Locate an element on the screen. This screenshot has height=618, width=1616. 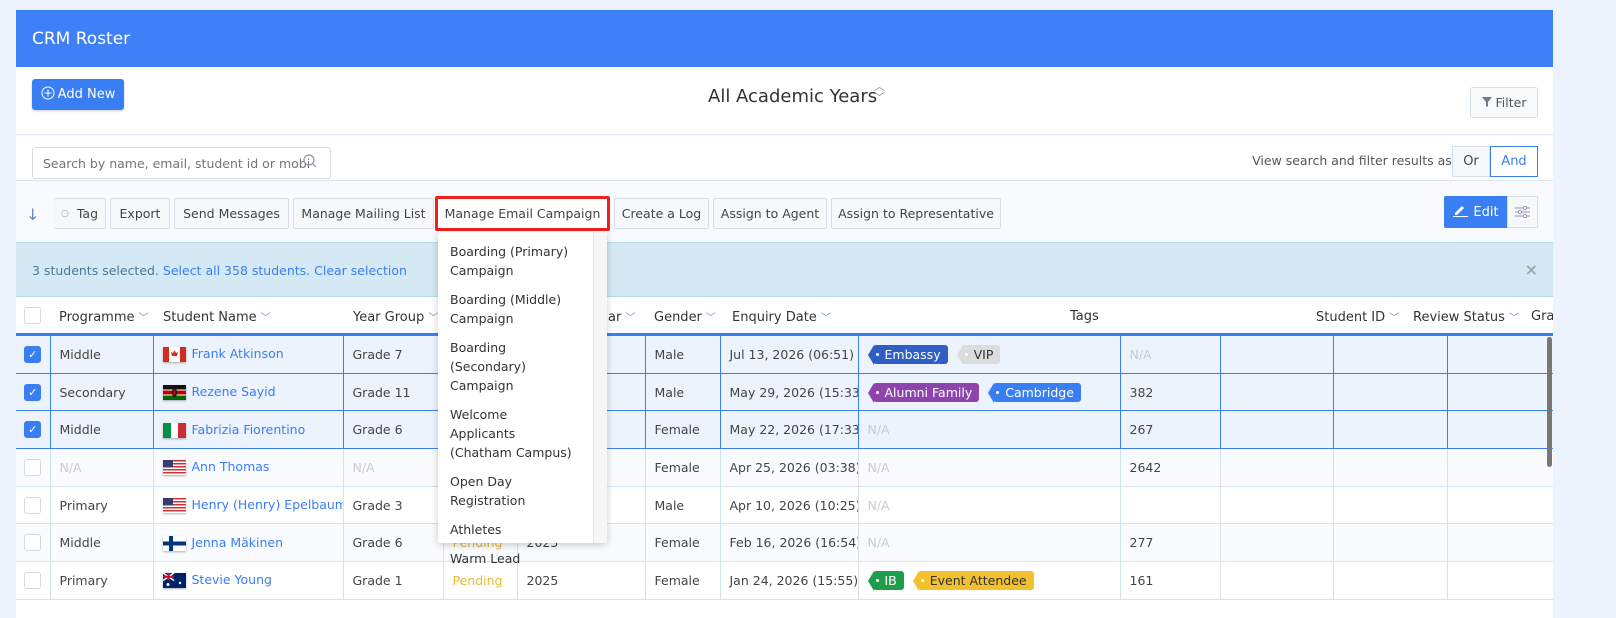
cell-student-name: Stevie Young is located at coordinates (248, 580).